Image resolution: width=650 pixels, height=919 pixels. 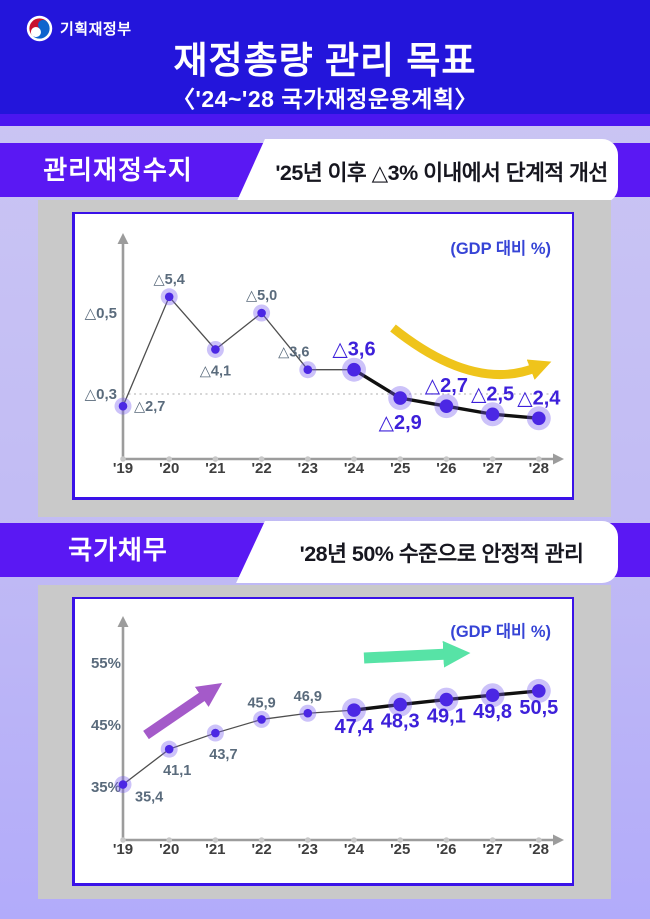 I want to click on header: 기획재정부 재정총량 관리 목표 〈'24~'28 국가재정운용계획〉, so click(x=325, y=57).